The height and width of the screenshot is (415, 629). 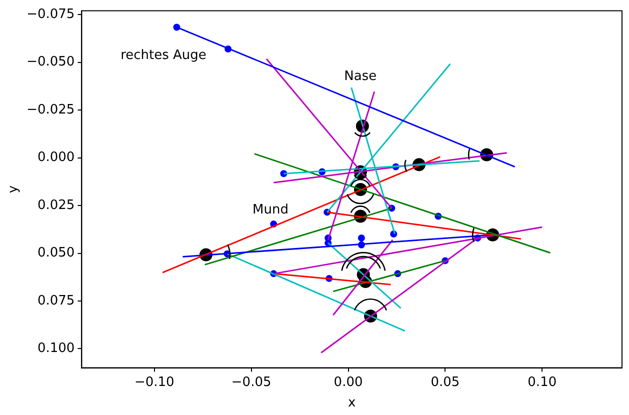 I want to click on annotation: Mund, so click(x=270, y=210).